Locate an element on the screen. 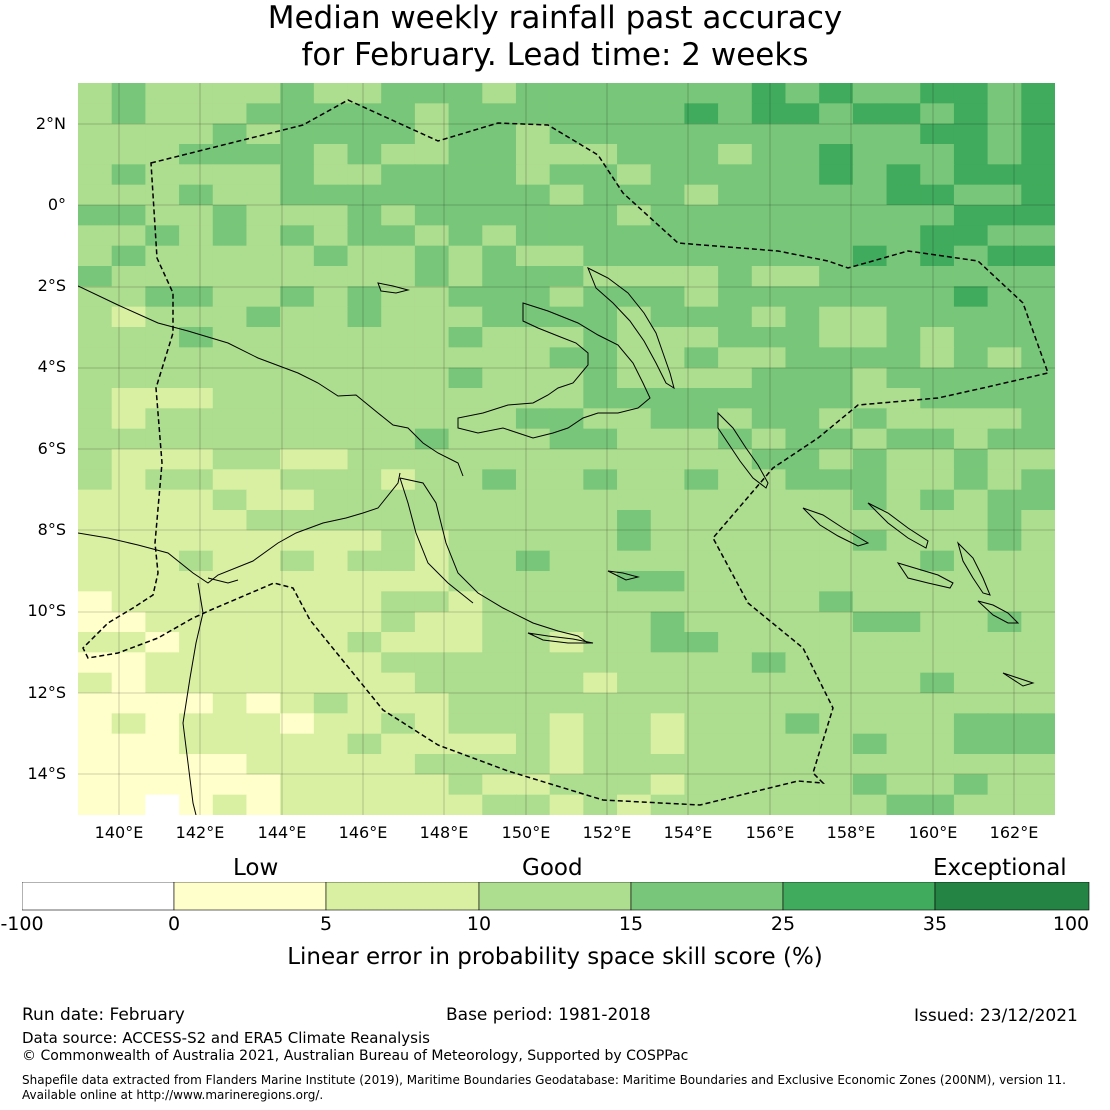  papuan-gulf-coast is located at coordinates (436, 540).